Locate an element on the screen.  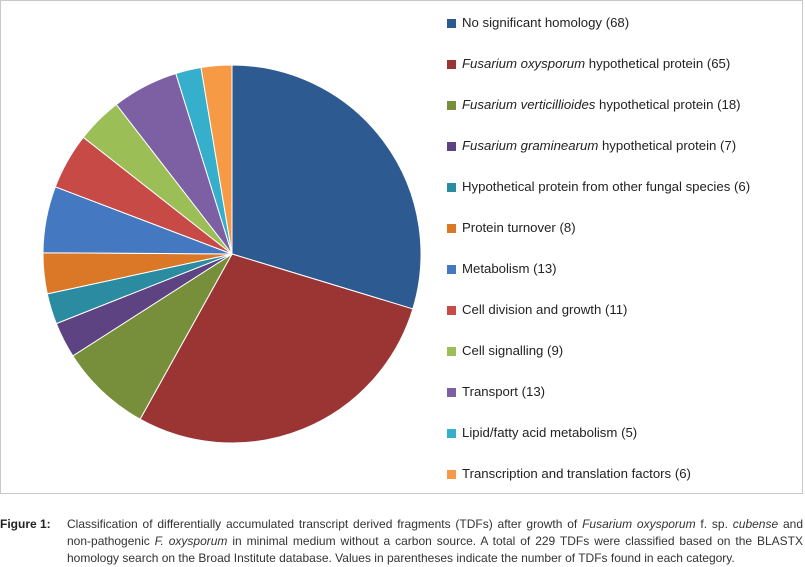
legend-count: (9) is located at coordinates (555, 350).